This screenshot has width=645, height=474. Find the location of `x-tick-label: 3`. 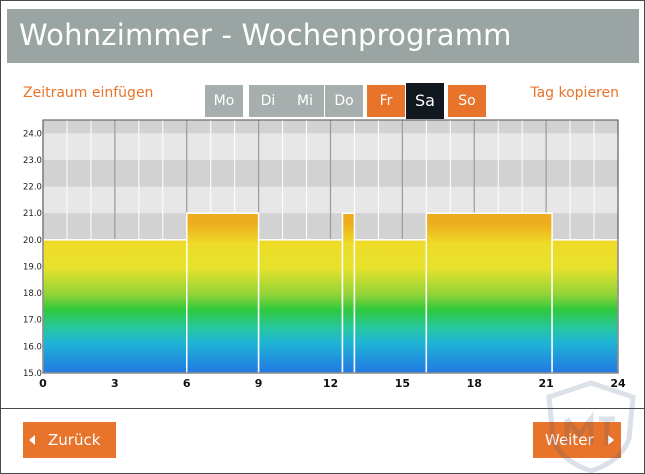

x-tick-label: 3 is located at coordinates (115, 383).